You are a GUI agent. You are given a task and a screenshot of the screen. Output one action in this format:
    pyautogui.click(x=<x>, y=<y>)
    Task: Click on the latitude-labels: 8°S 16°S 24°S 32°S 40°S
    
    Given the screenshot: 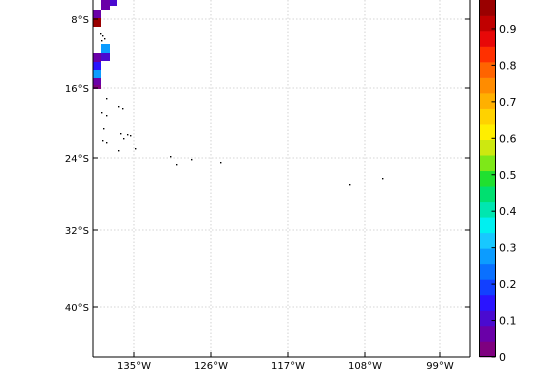 What is the action you would take?
    pyautogui.click(x=77, y=164)
    